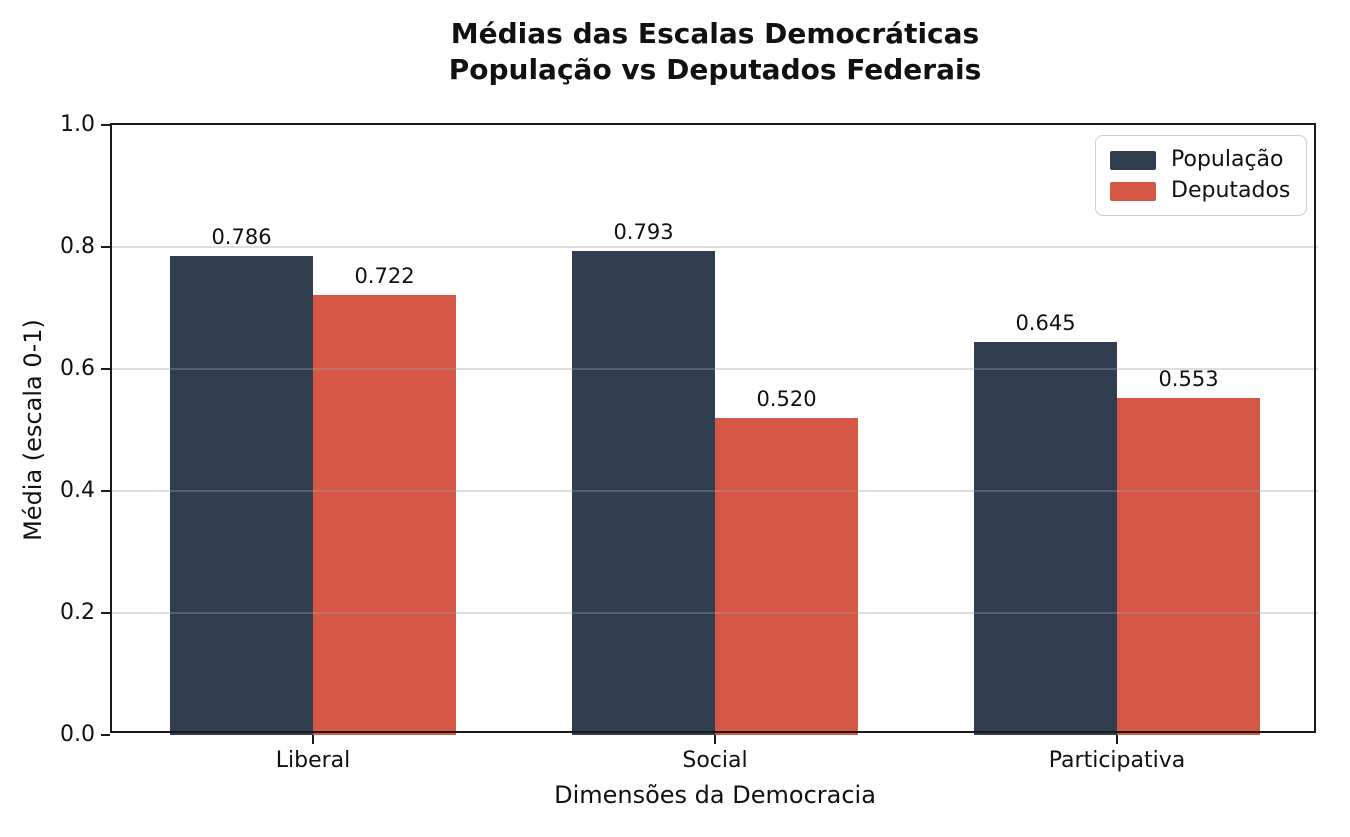  What do you see at coordinates (77, 490) in the screenshot?
I see `y-tick-label-0.4: 0.4` at bounding box center [77, 490].